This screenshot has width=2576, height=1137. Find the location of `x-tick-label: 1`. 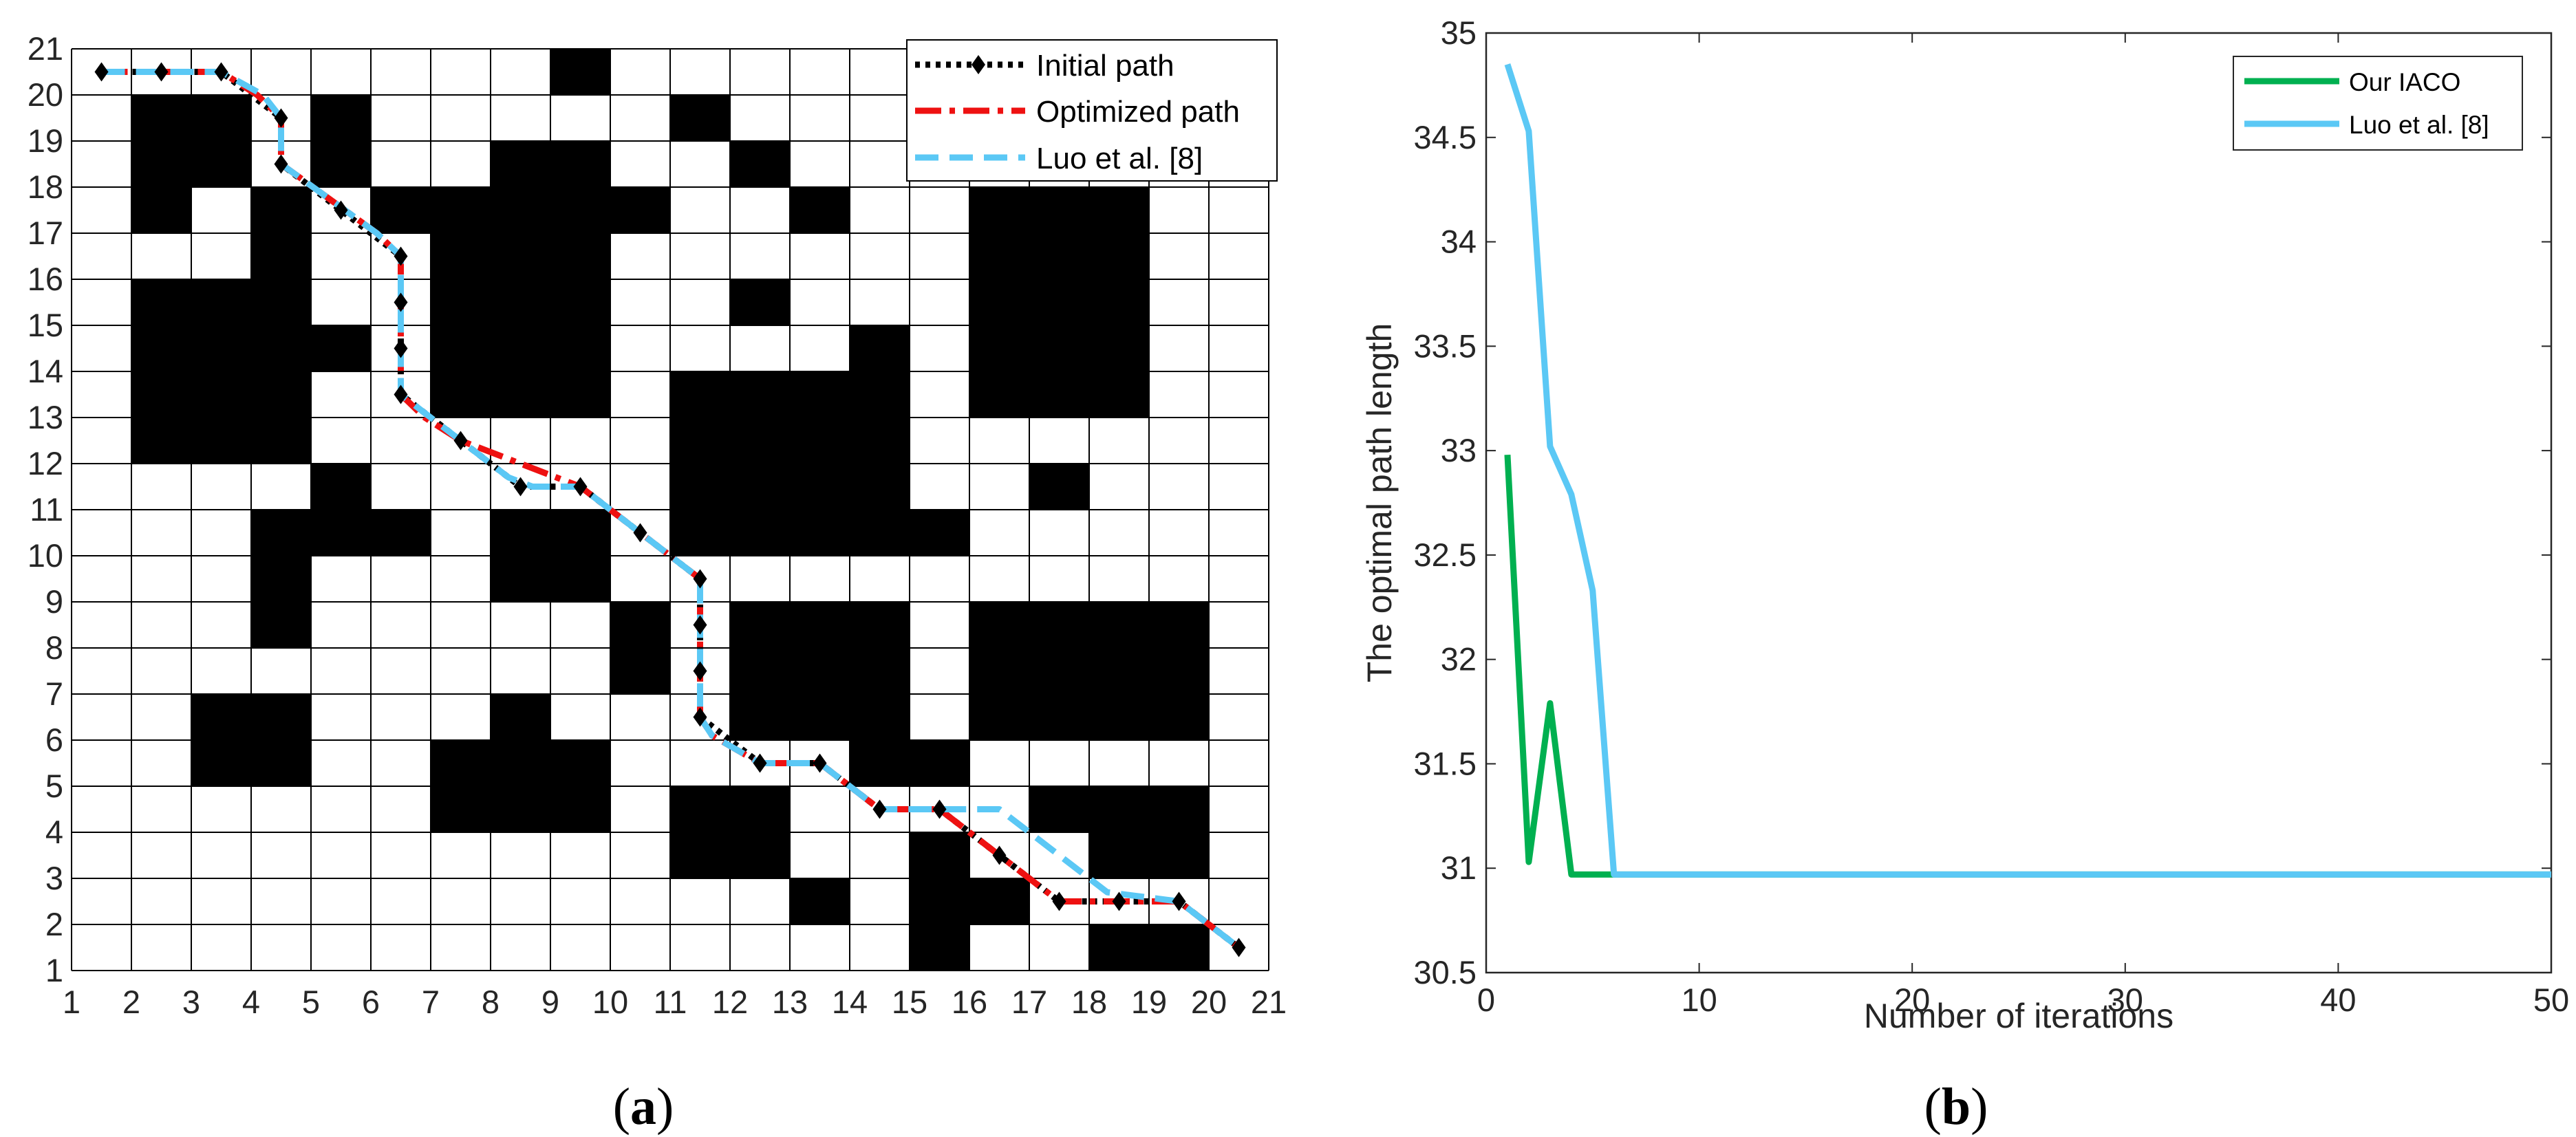

x-tick-label: 1 is located at coordinates (71, 1002).